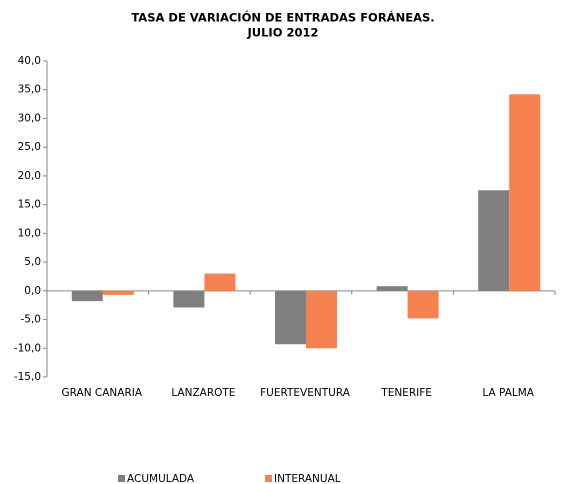 The height and width of the screenshot is (484, 569). Describe the element at coordinates (29, 61) in the screenshot. I see `y-tick-label: 40,0` at that location.